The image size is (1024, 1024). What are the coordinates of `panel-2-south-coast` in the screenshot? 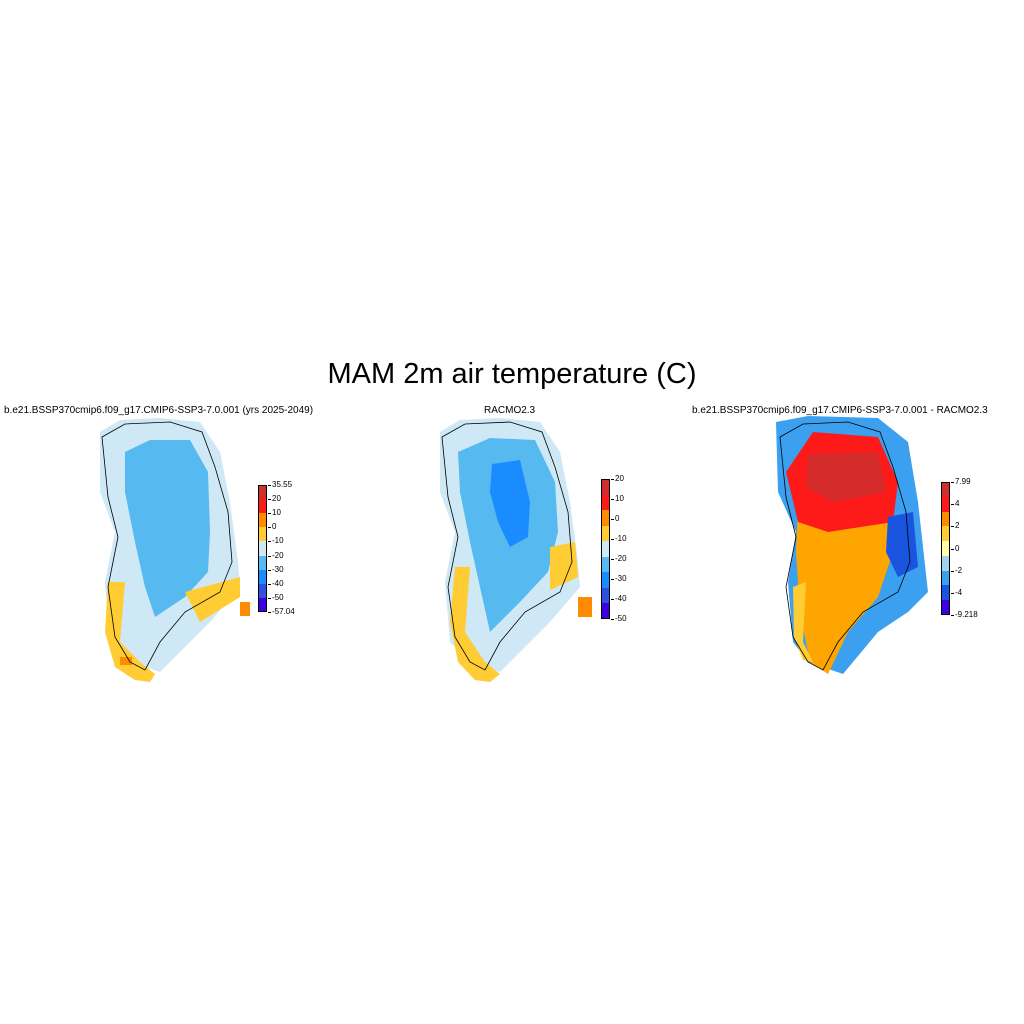 It's located at (475, 624).